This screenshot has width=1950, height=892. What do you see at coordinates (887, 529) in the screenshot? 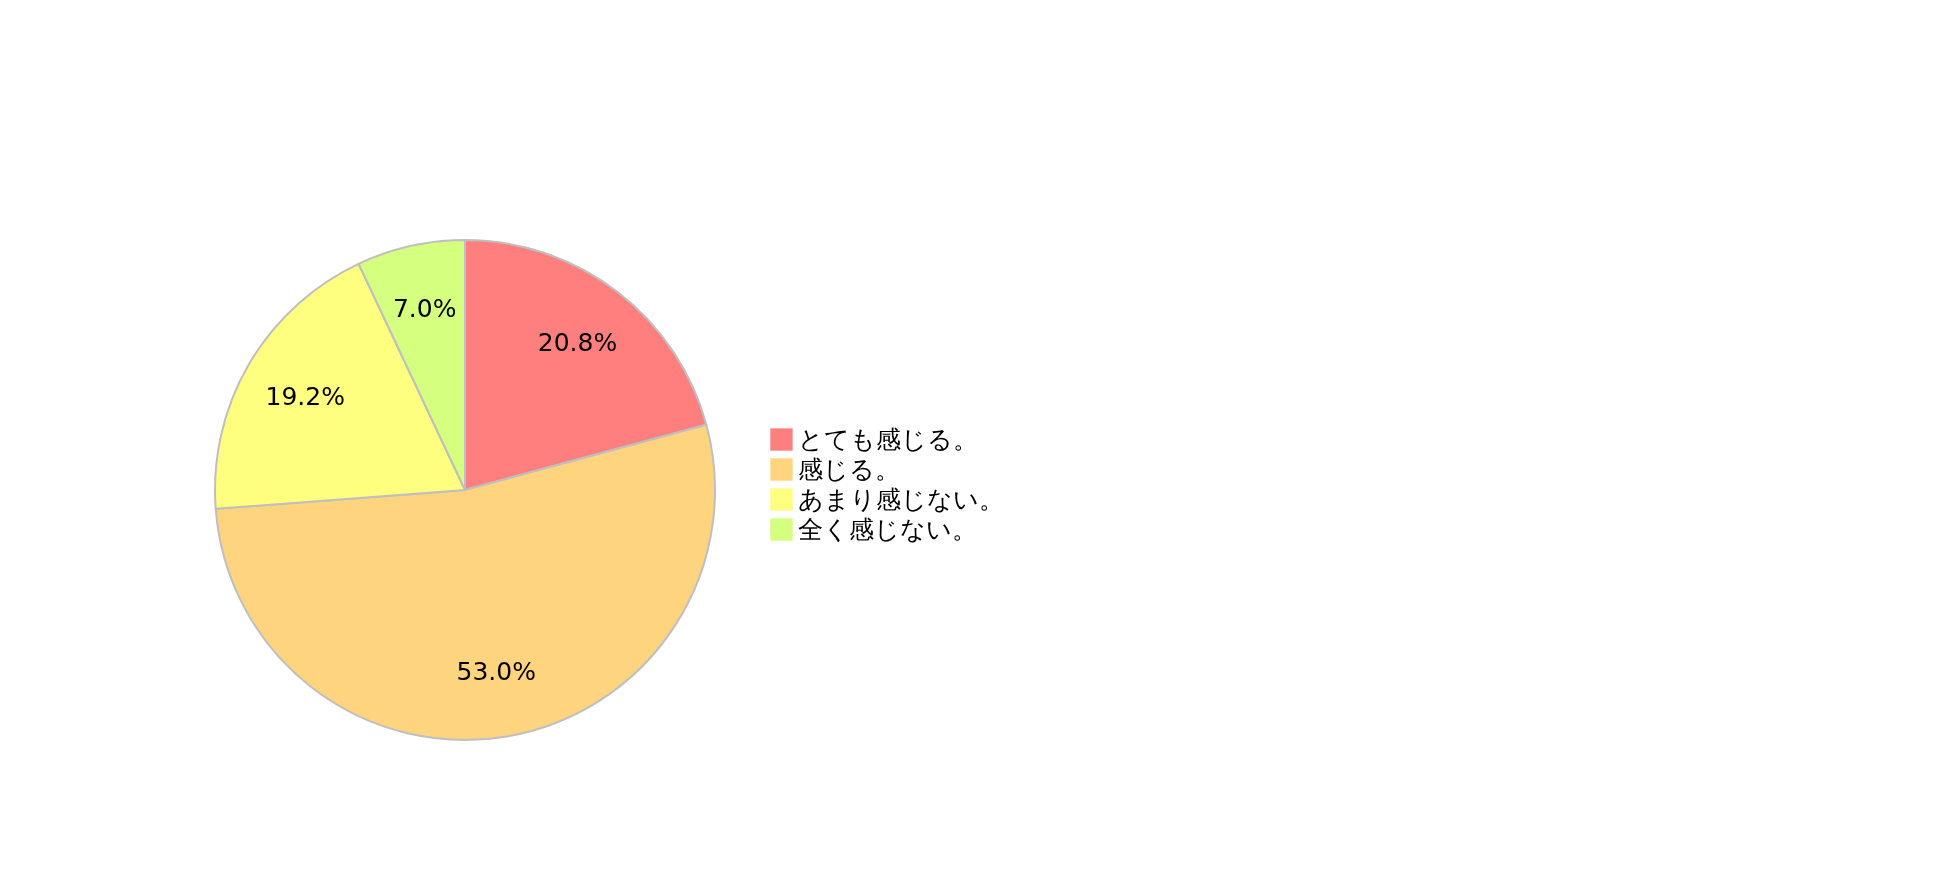
I see `legend-label: 全く感じない。` at bounding box center [887, 529].